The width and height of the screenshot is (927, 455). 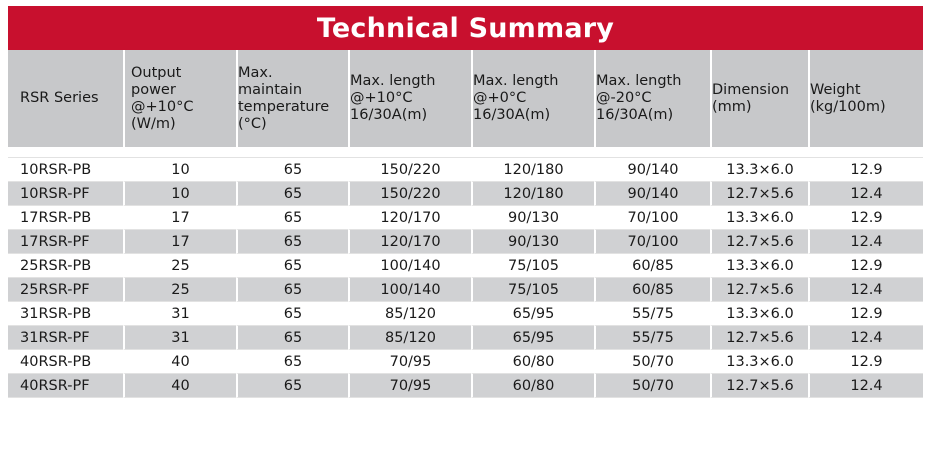 What do you see at coordinates (65, 386) in the screenshot?
I see `cell-series: 40RSR-PF` at bounding box center [65, 386].